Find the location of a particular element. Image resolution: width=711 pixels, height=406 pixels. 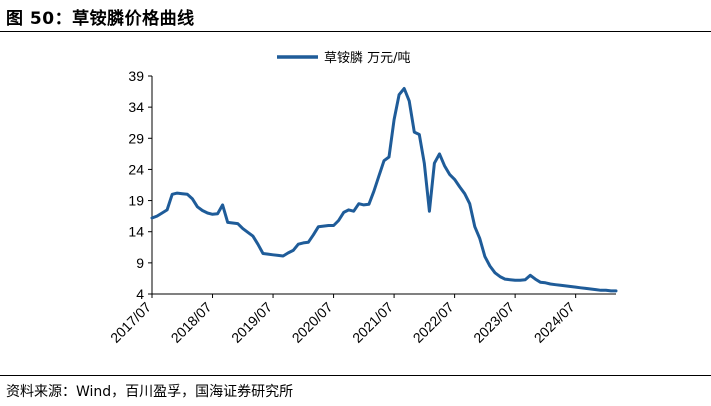

x-tick-label: 2024/07 is located at coordinates (554, 322).